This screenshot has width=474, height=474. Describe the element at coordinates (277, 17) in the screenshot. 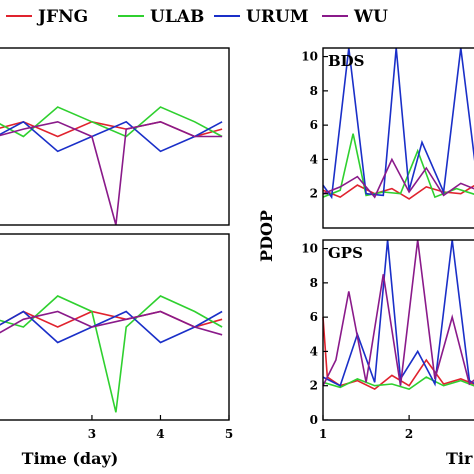

I see `legend-label-urum: URUM` at that location.